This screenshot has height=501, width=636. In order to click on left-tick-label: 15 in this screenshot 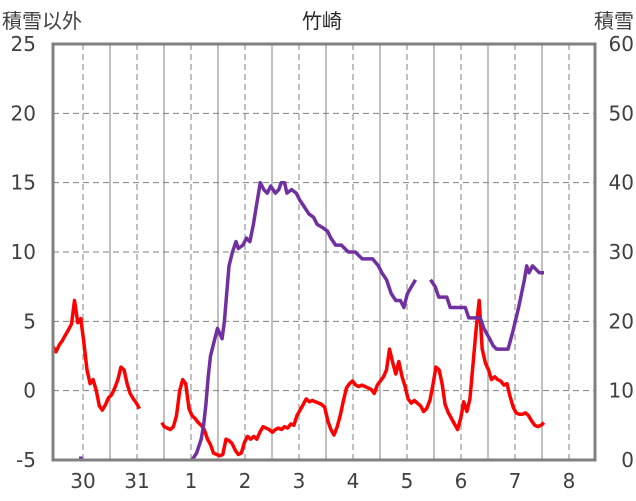, I will do `click(23, 183)`.